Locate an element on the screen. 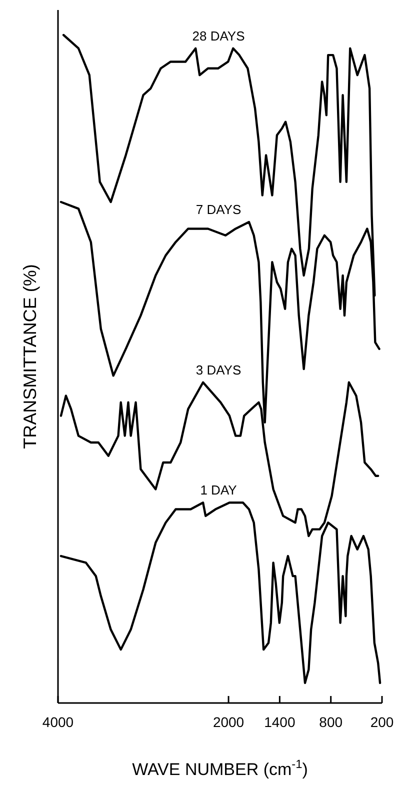 This screenshot has height=795, width=408. x-tick-label: 2000 is located at coordinates (228, 722).